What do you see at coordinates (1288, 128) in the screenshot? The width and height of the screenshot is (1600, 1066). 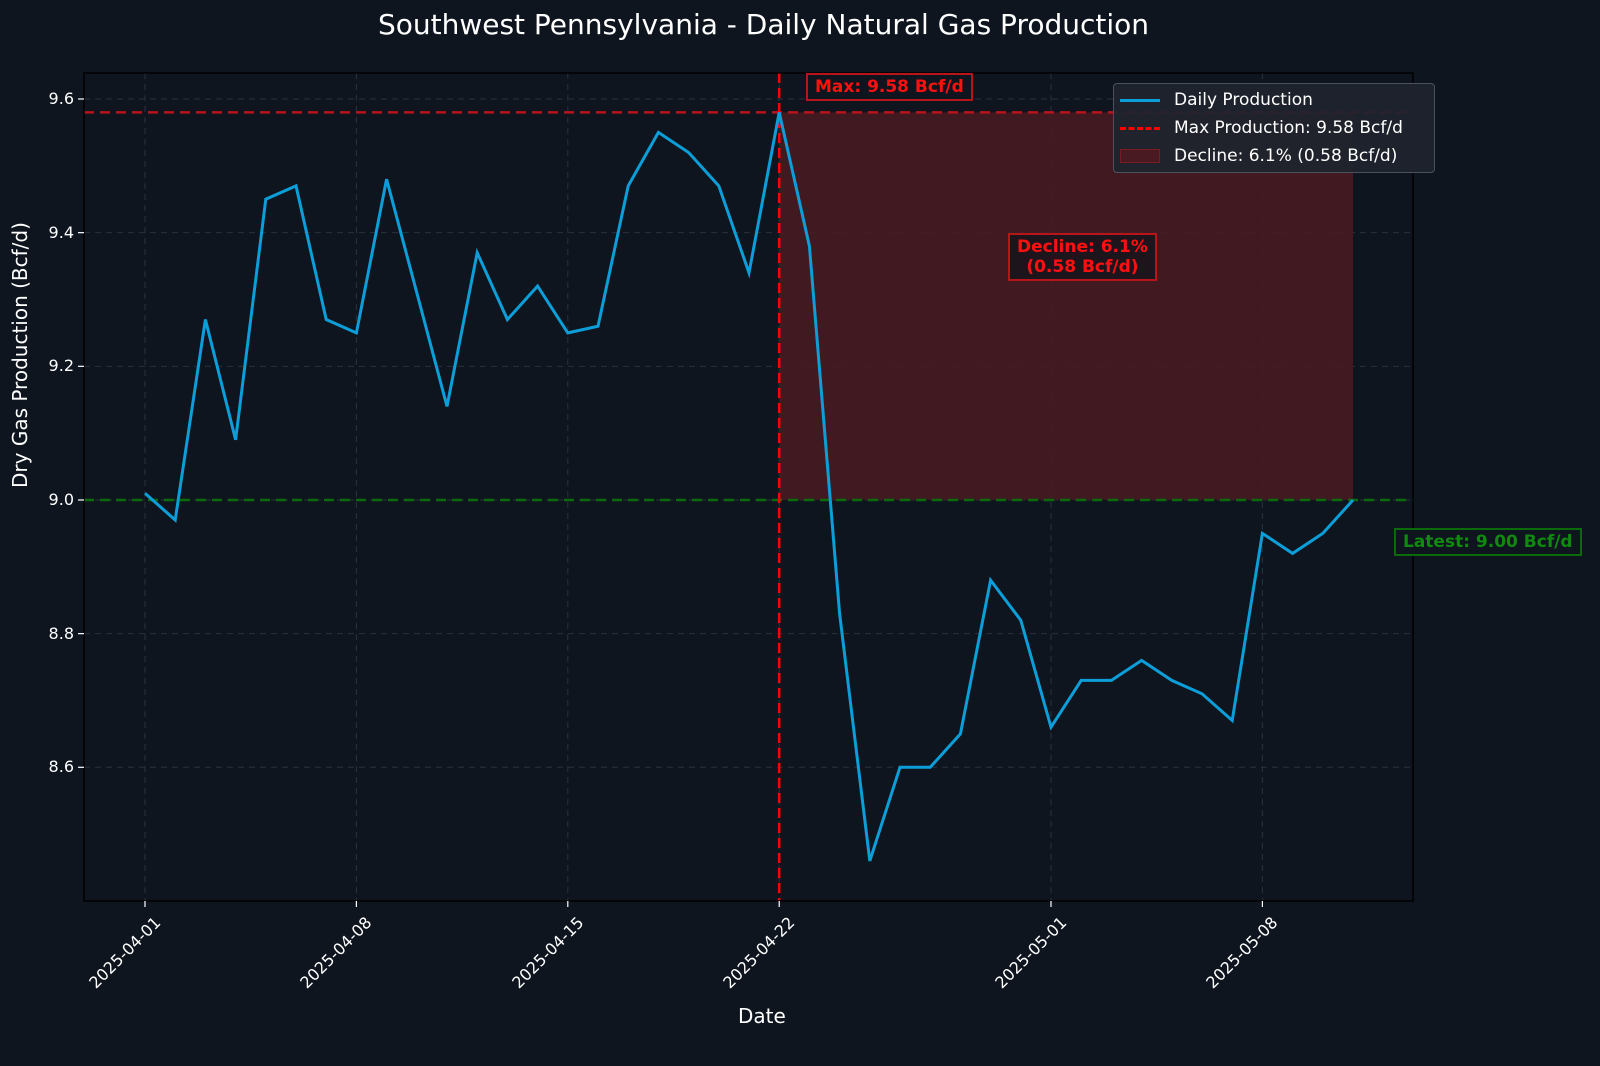 I see `legend-label-max: Max Production: 9.58 Bcf/d` at bounding box center [1288, 128].